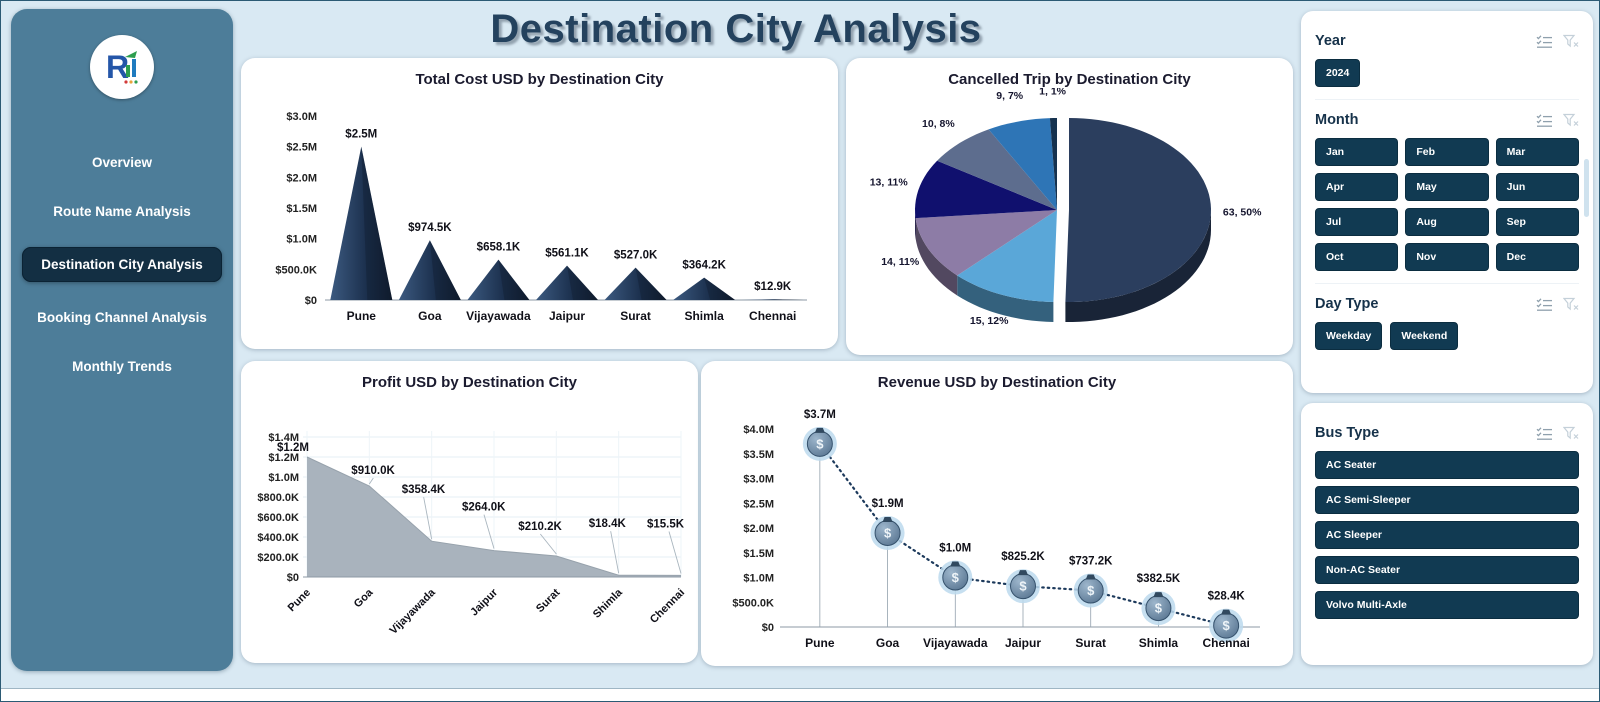 This screenshot has height=702, width=1600. I want to click on svg-text: $3.7M, so click(820, 415).